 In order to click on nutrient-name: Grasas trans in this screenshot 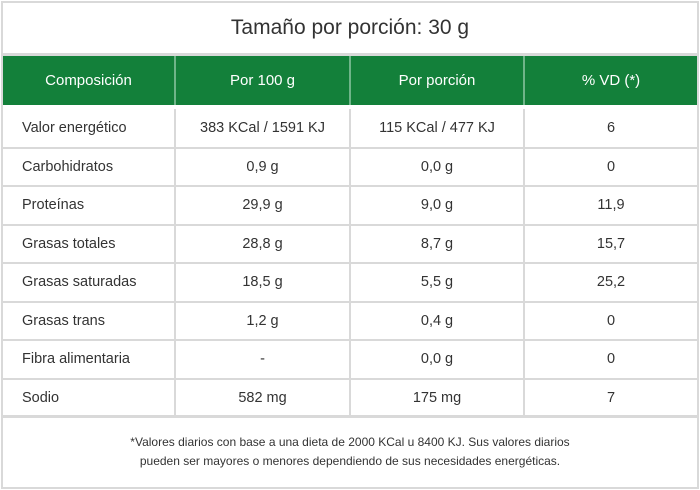, I will do `click(89, 321)`.